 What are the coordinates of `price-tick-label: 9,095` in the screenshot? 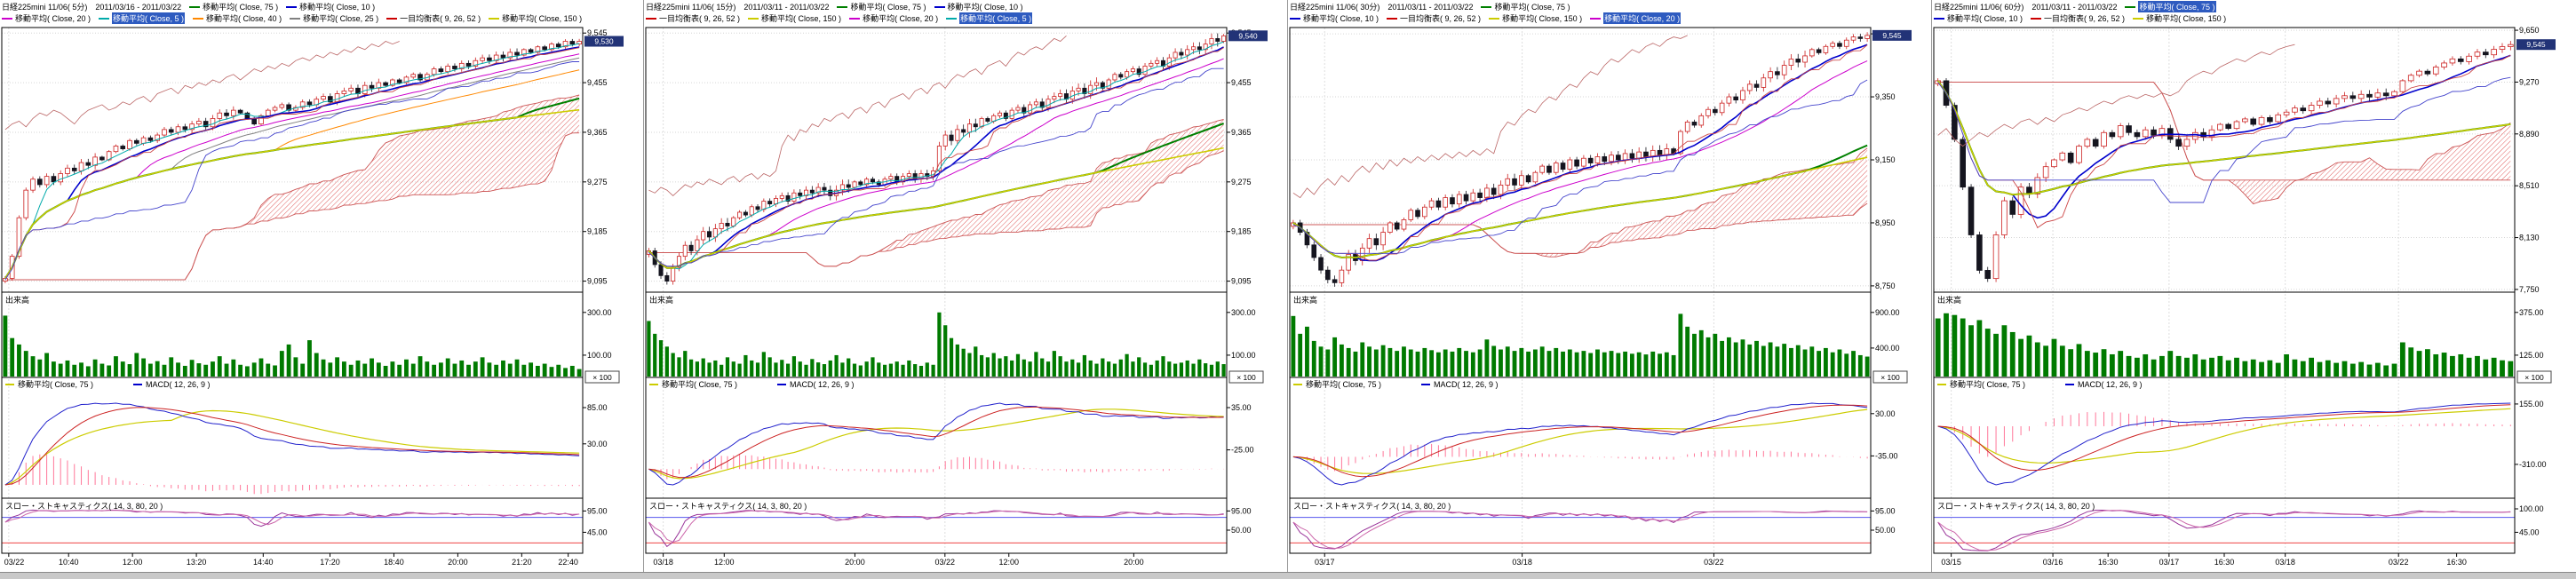 It's located at (597, 282).